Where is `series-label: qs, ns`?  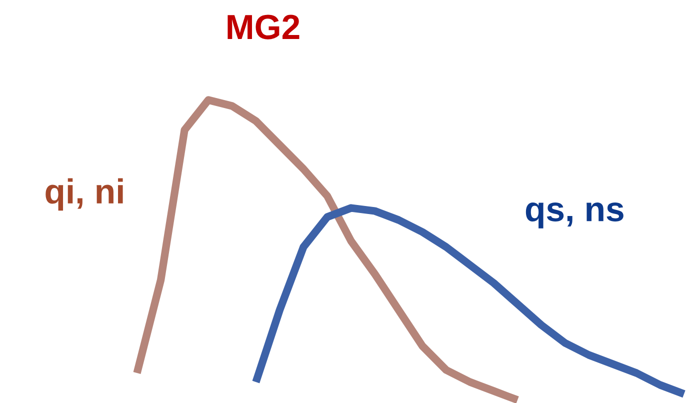 series-label: qs, ns is located at coordinates (575, 215).